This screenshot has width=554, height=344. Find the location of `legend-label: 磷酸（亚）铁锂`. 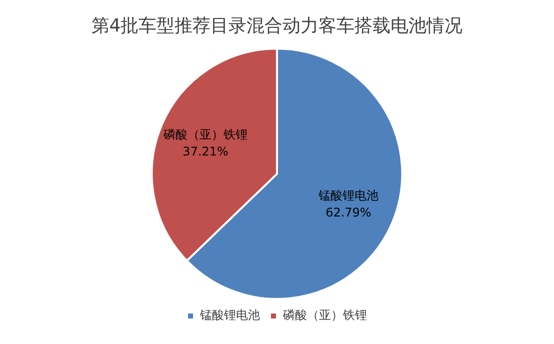

legend-label: 磷酸（亚）铁锂 is located at coordinates (324, 315).